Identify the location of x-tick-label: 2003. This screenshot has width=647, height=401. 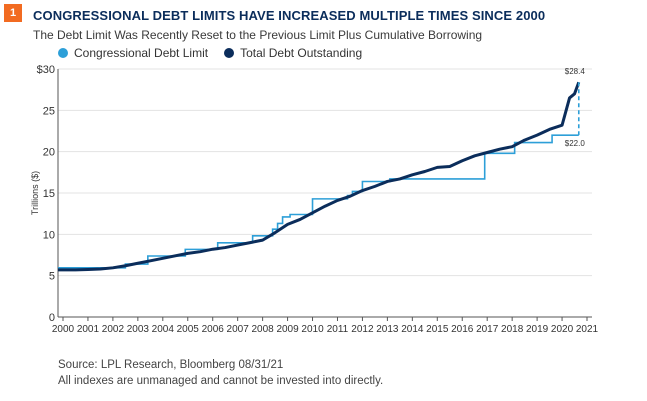
(138, 329).